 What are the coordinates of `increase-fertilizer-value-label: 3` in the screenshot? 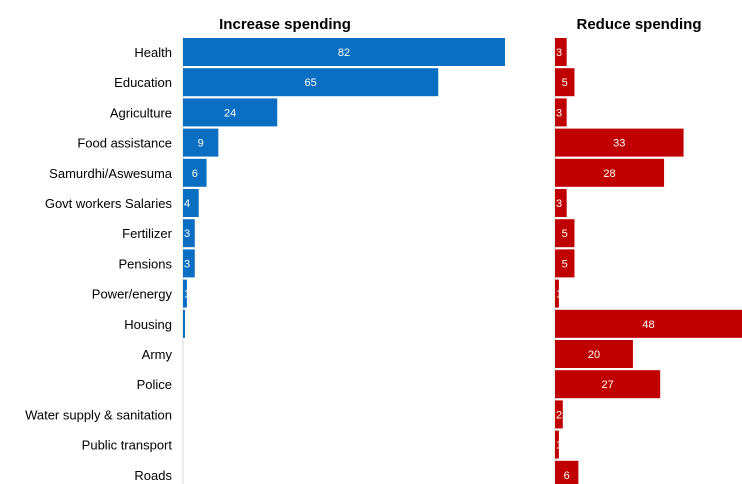 It's located at (187, 234).